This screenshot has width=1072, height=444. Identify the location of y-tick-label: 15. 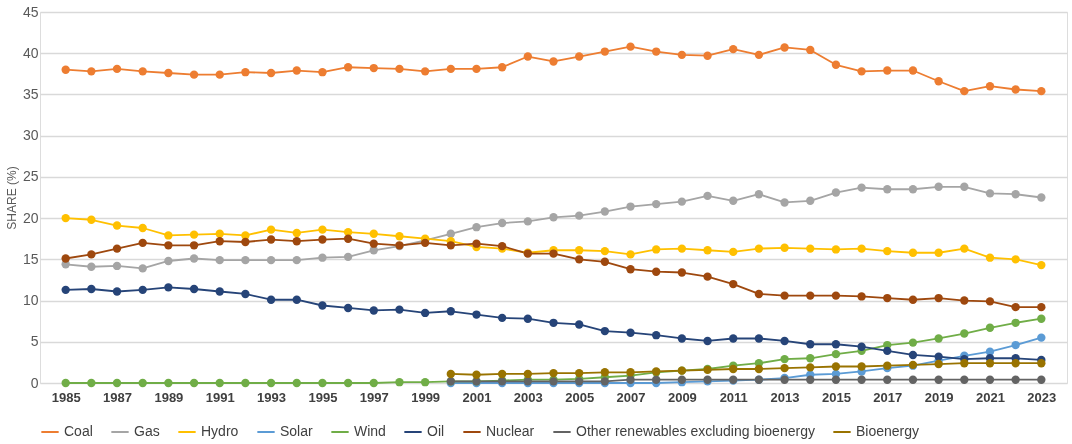
(30, 258).